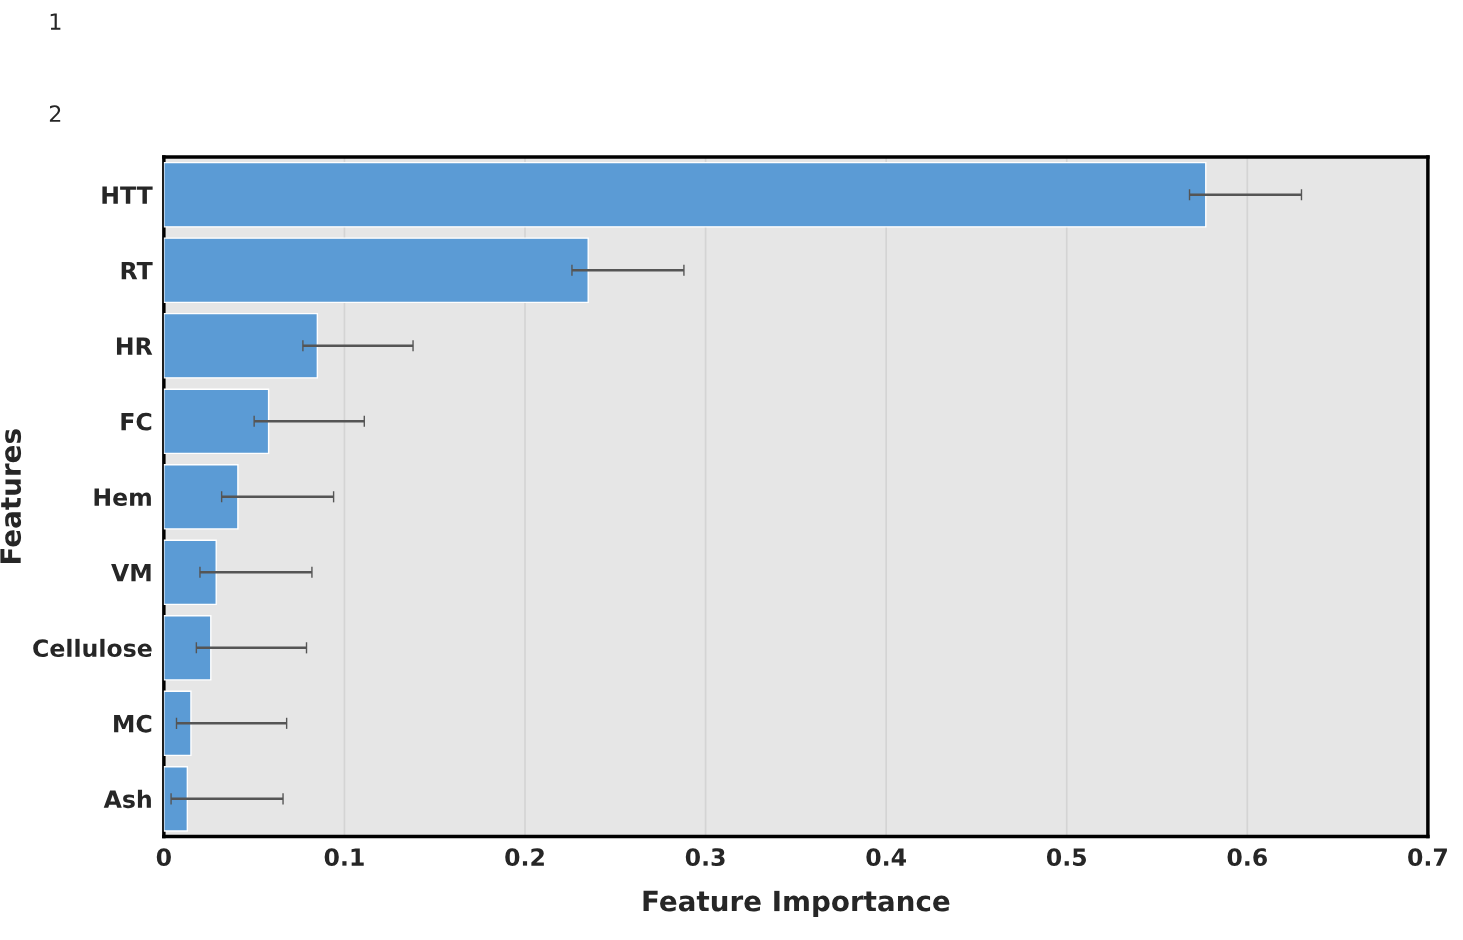 Image resolution: width=1463 pixels, height=940 pixels. Describe the element at coordinates (136, 421) in the screenshot. I see `y-tick-label: FC` at that location.